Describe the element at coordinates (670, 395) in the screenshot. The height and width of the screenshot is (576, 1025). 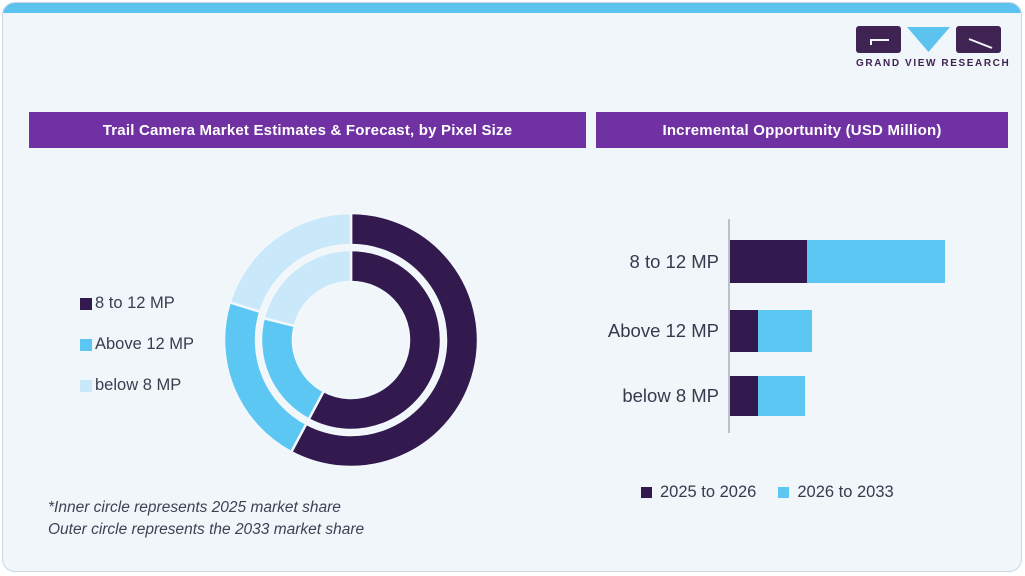
I see `bar-category-label: below 8 MP` at that location.